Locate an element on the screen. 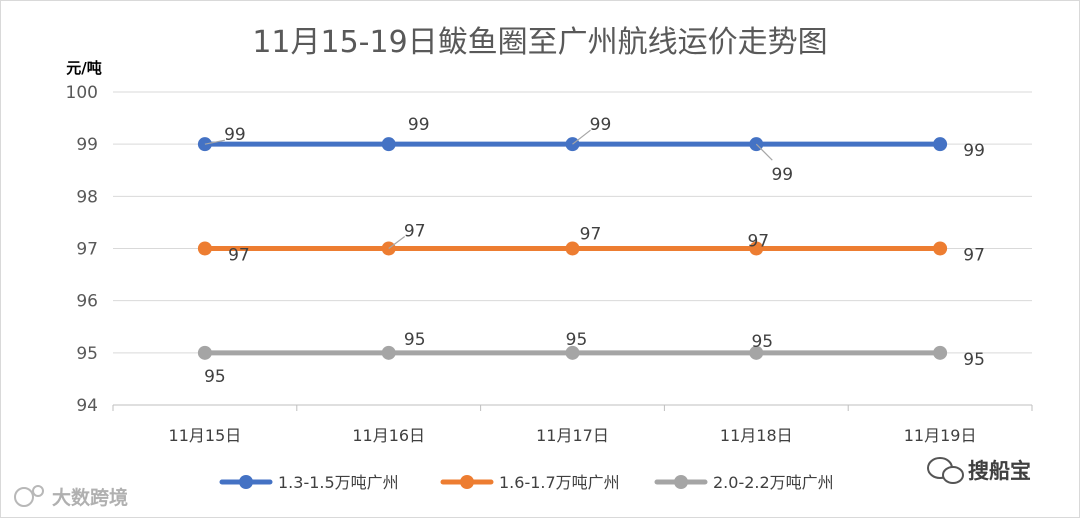 This screenshot has width=1080, height=518. y-tick-label: 99 is located at coordinates (87, 145).